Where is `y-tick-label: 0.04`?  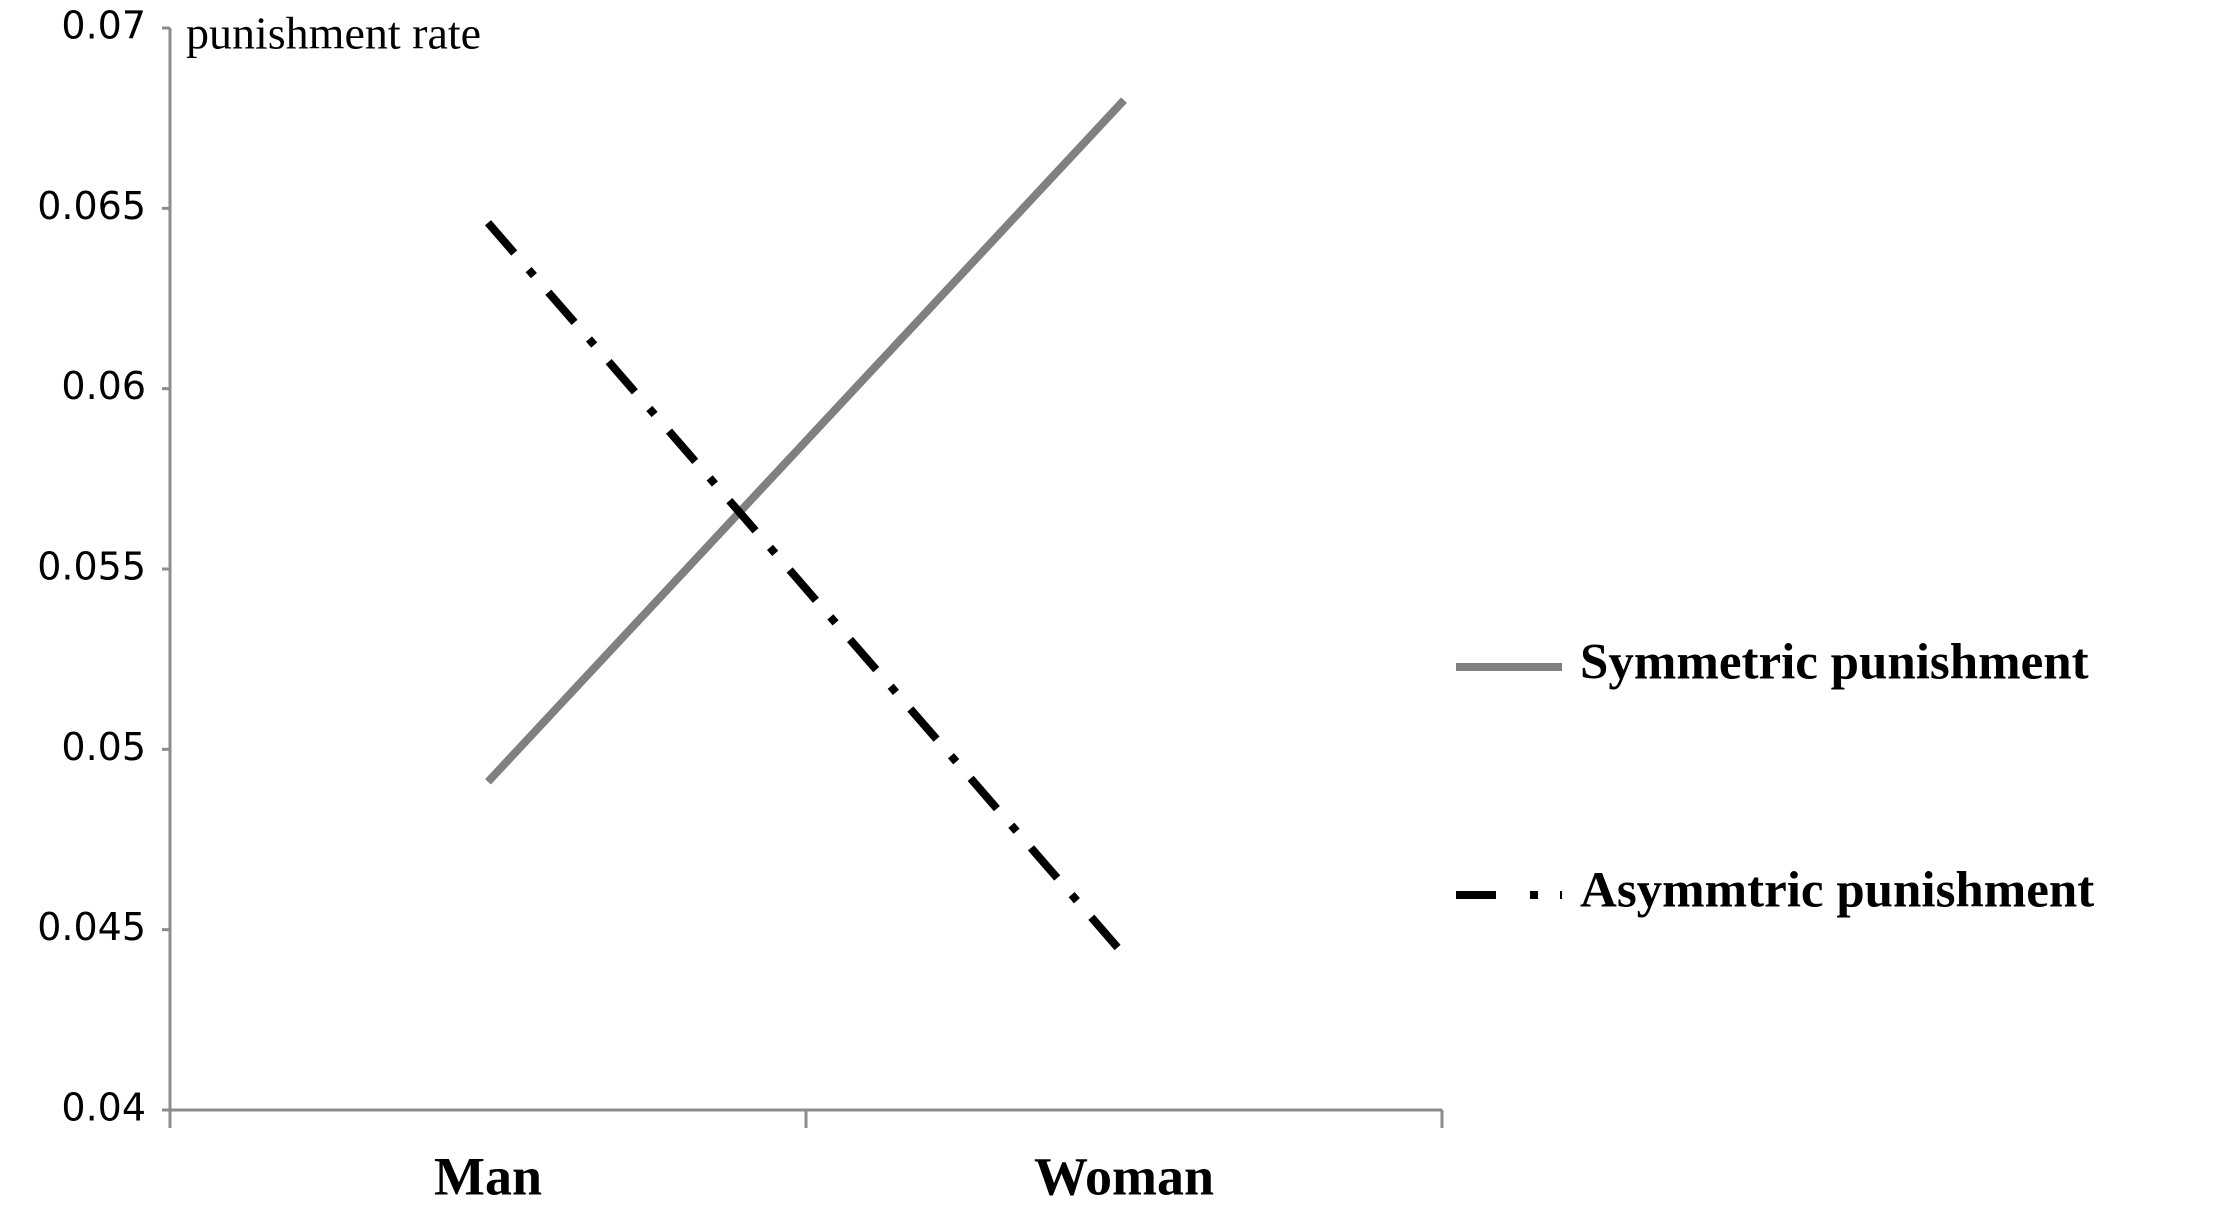 y-tick-label: 0.04 is located at coordinates (103, 1108).